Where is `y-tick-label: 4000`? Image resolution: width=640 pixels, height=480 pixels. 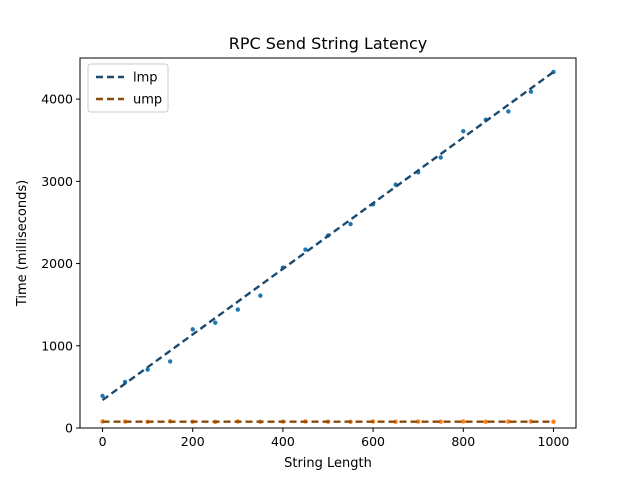 y-tick-label: 4000 is located at coordinates (57, 99).